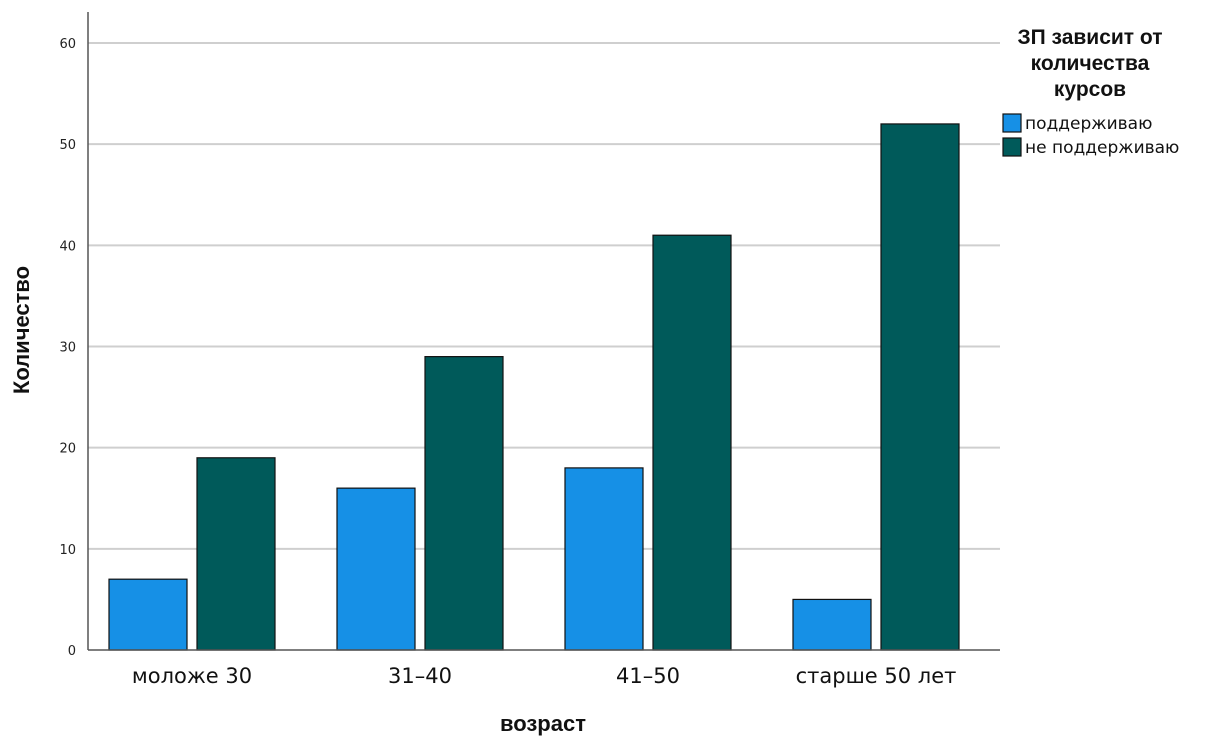  I want to click on x-category-label: моложе 30, so click(192, 676).